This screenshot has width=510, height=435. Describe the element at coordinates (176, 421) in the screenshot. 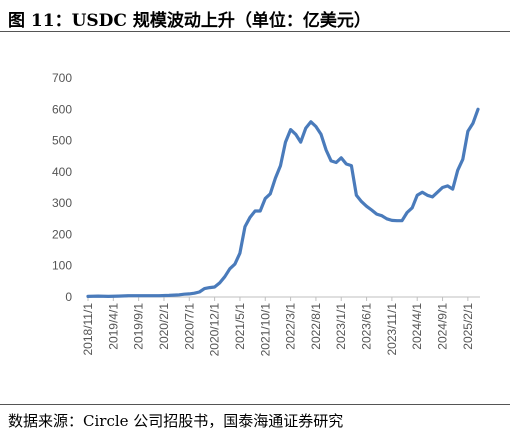

I see `source-note: 数据来源：Circle 公司招股书，国泰海通证券研究` at that location.